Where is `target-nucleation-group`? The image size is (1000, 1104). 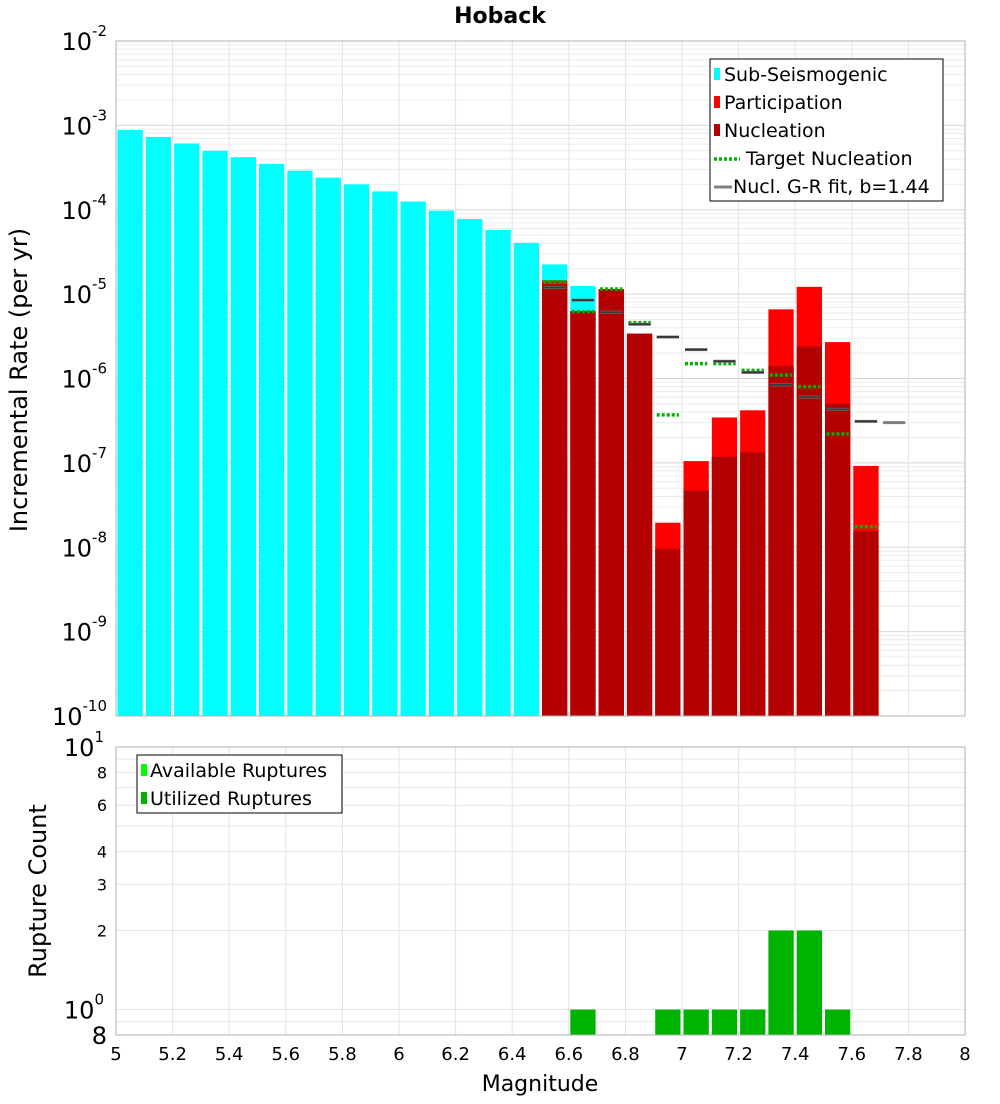
target-nucleation-group is located at coordinates (710, 404).